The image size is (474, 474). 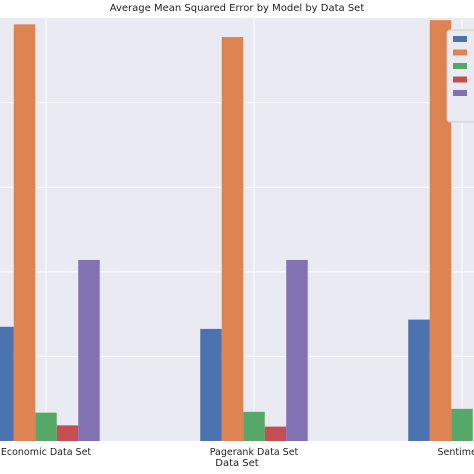 I want to click on bar-s2-c0, so click(x=46, y=426).